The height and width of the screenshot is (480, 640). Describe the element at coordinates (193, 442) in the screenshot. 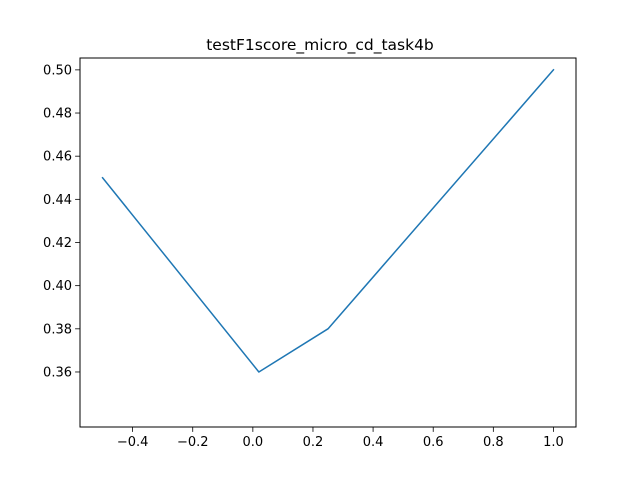

I see `x-tick-label: −0.2` at that location.